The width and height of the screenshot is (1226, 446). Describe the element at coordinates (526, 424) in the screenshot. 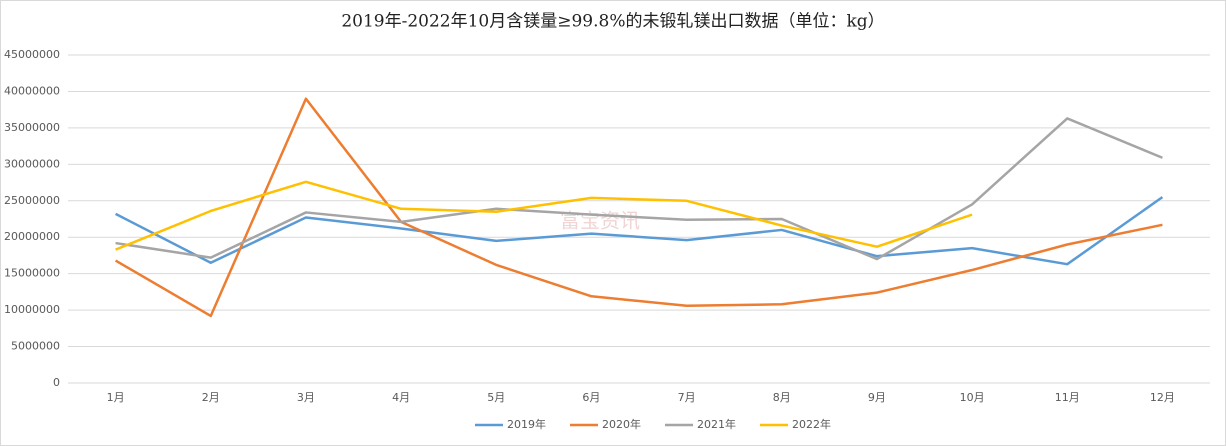

I see `legend-label: 2019年` at that location.